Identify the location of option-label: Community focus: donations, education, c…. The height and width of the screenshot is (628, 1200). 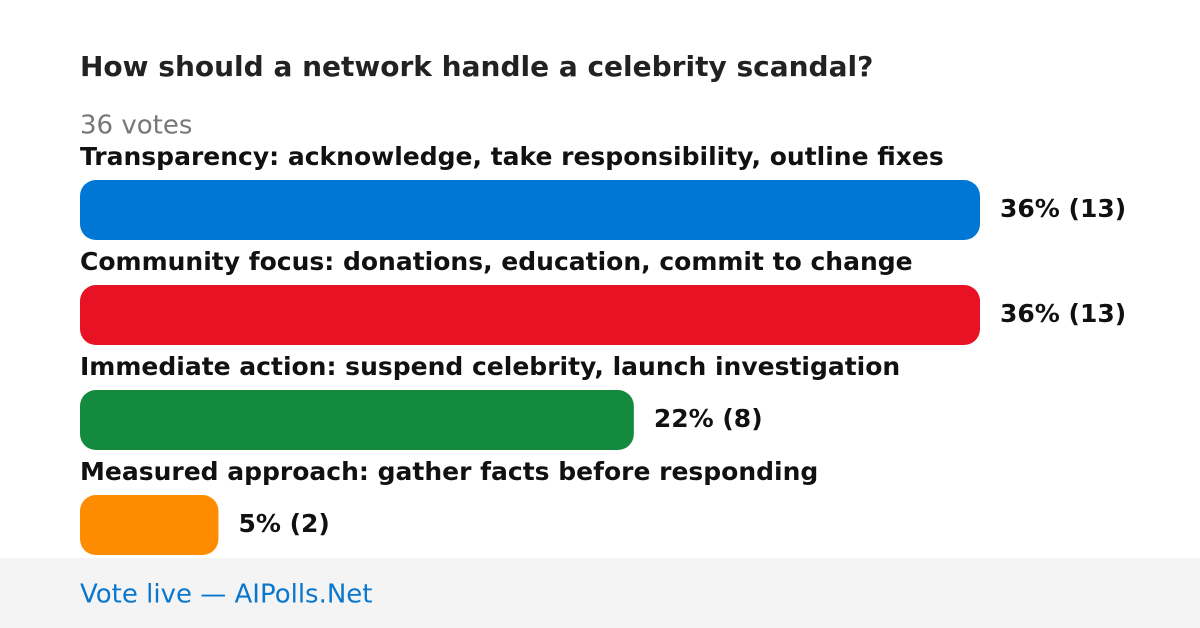
(496, 261).